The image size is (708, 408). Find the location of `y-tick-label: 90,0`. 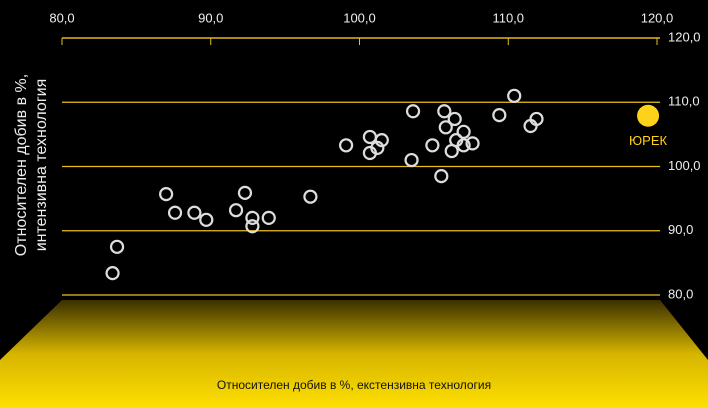

y-tick-label: 90,0 is located at coordinates (680, 229).